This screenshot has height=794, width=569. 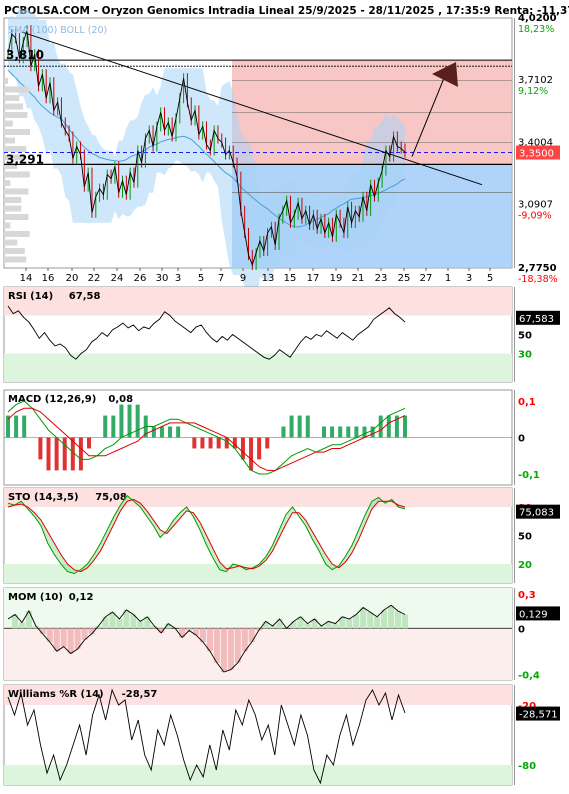 I want to click on indicator-tick-label: 0,3, so click(x=527, y=595).